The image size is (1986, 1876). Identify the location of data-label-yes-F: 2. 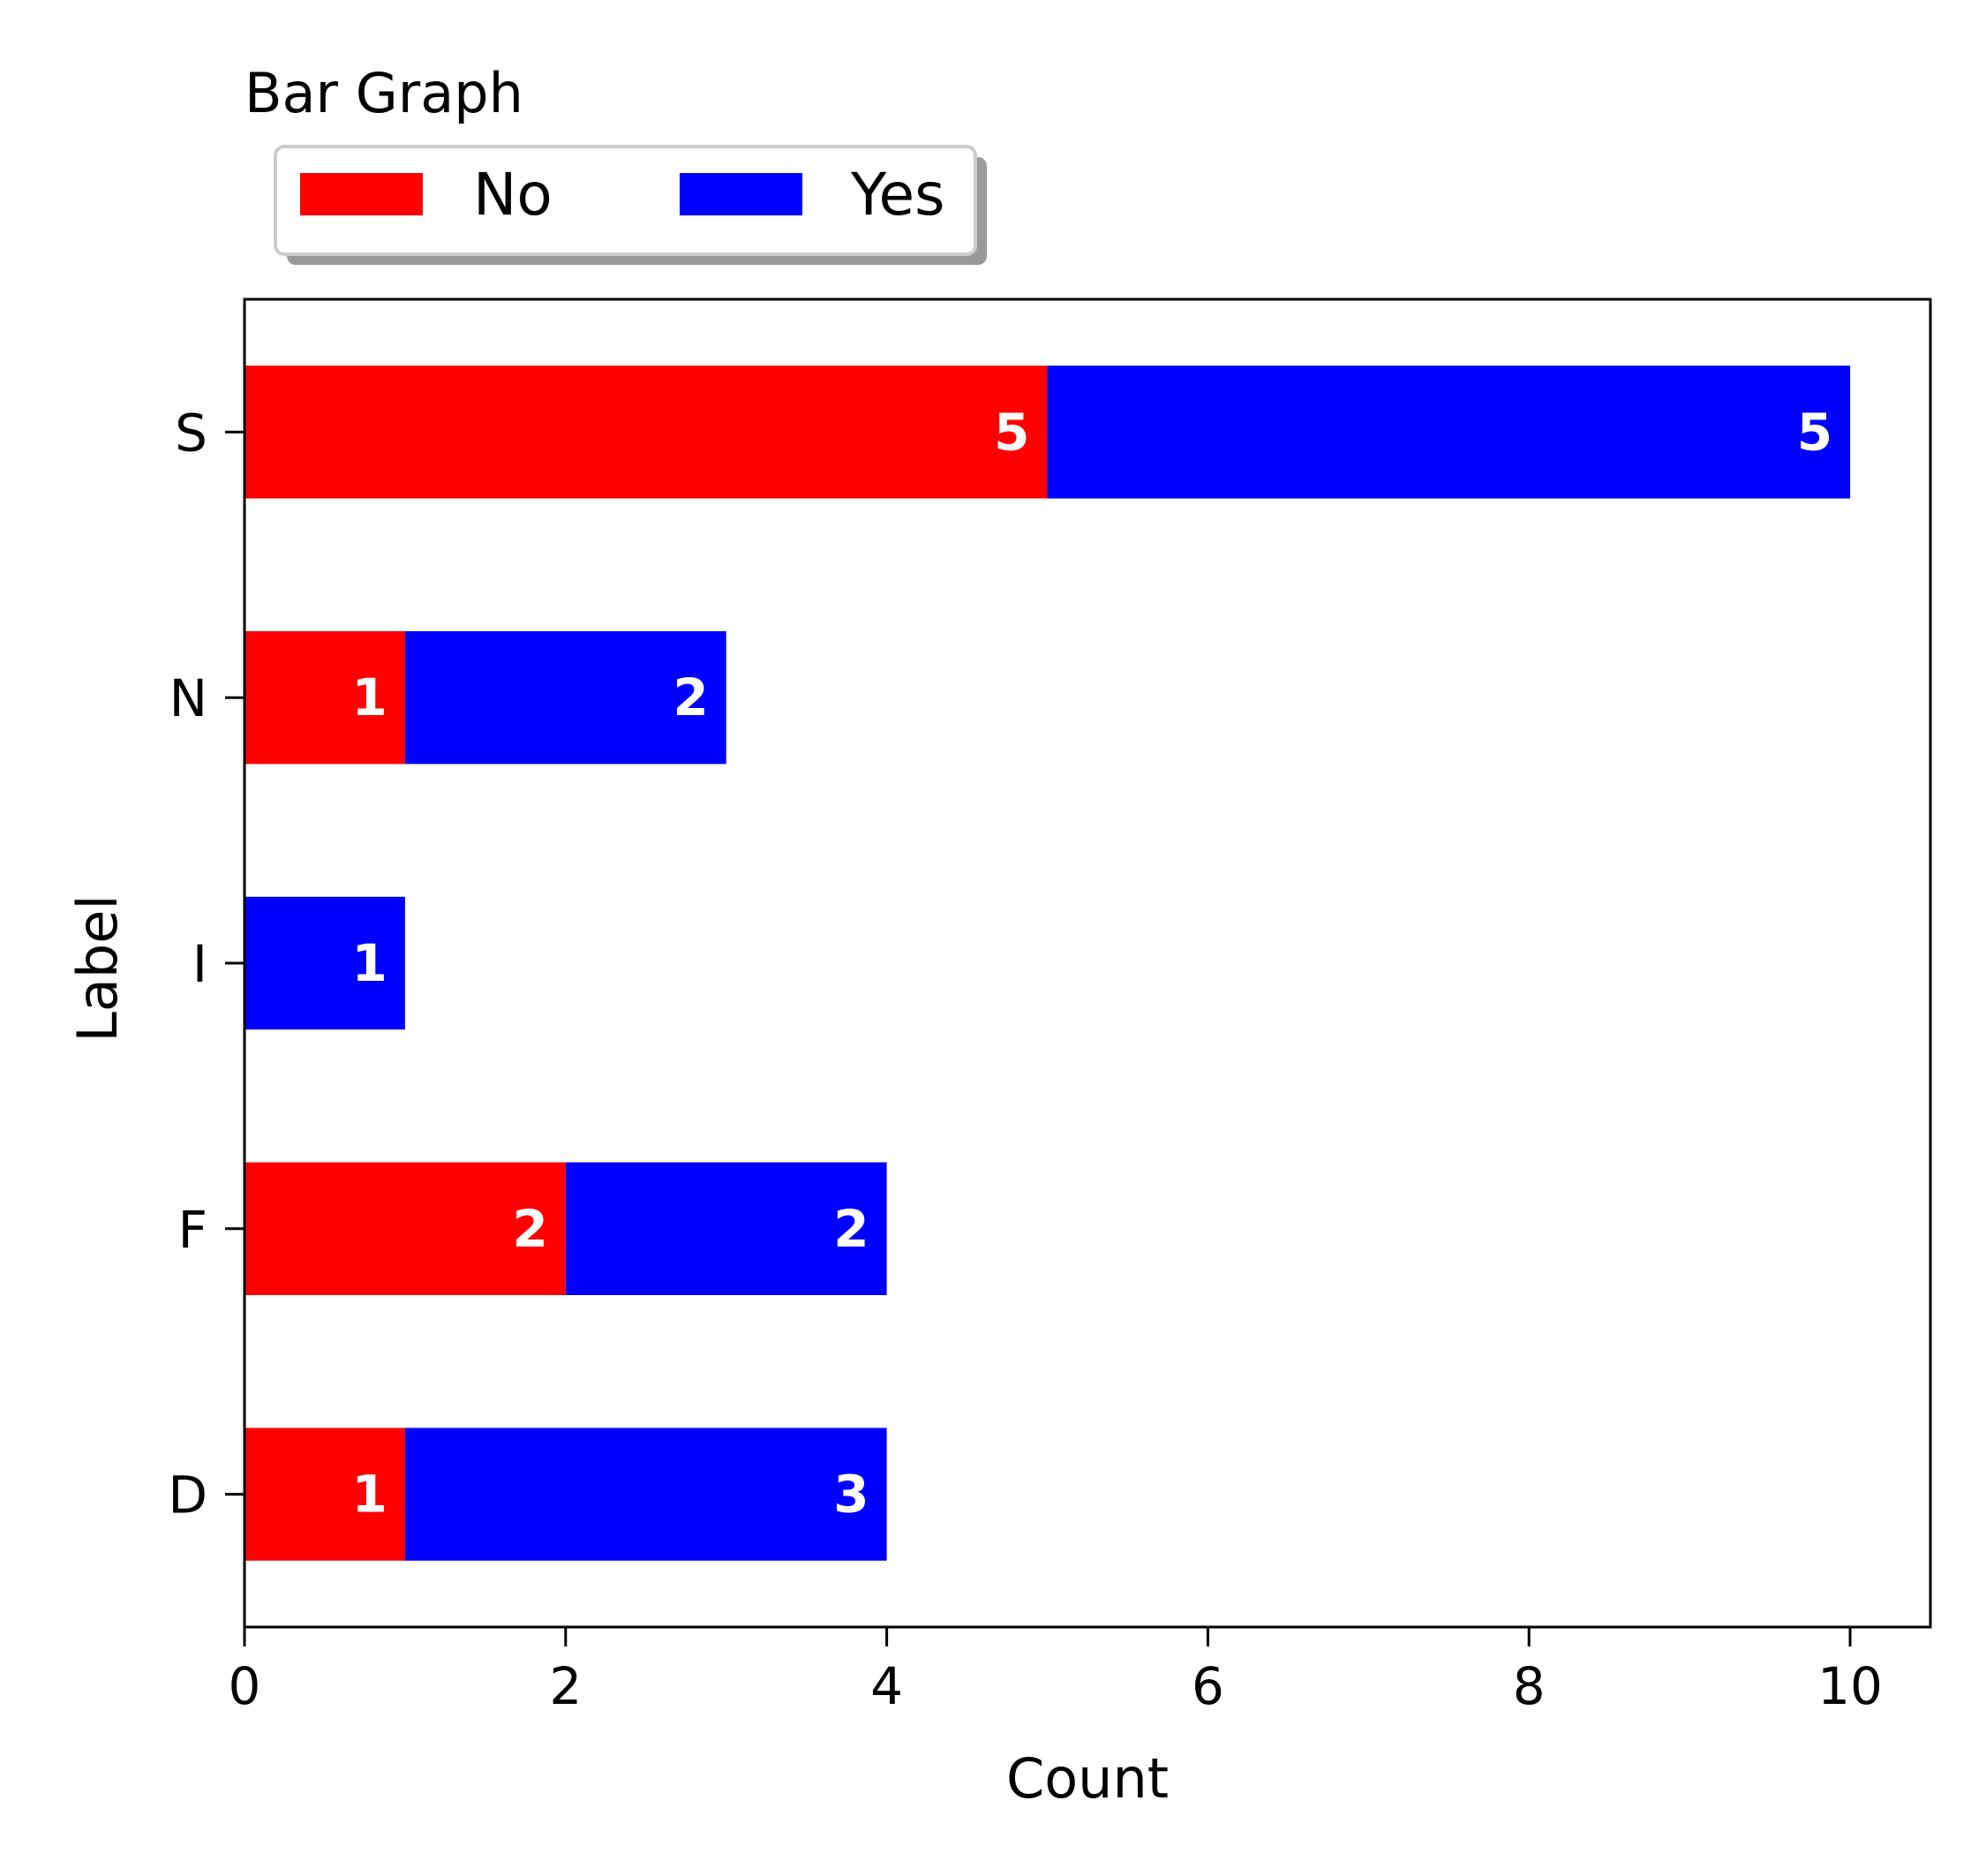
(851, 1229).